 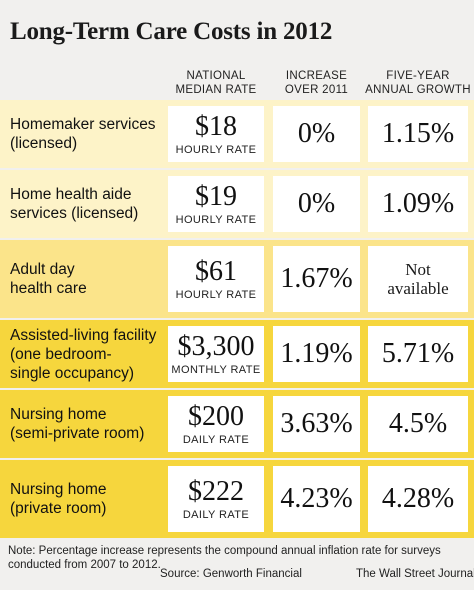 I want to click on growth-value: 4.5%, so click(x=418, y=423).